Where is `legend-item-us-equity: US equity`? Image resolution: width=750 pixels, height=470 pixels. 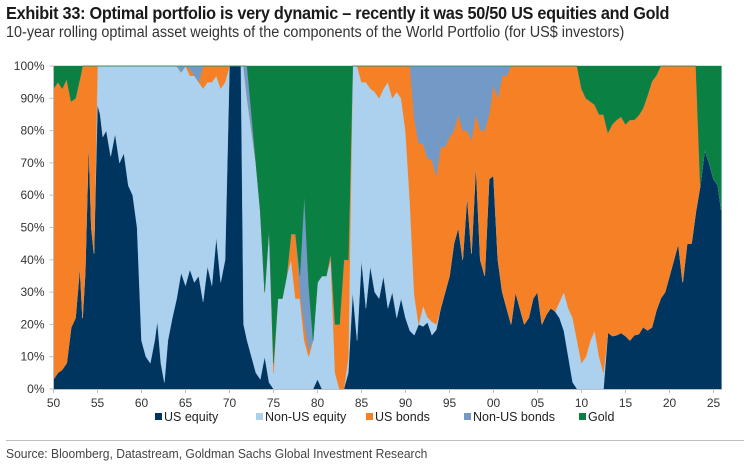
legend-item-us-equity: US equity is located at coordinates (186, 417).